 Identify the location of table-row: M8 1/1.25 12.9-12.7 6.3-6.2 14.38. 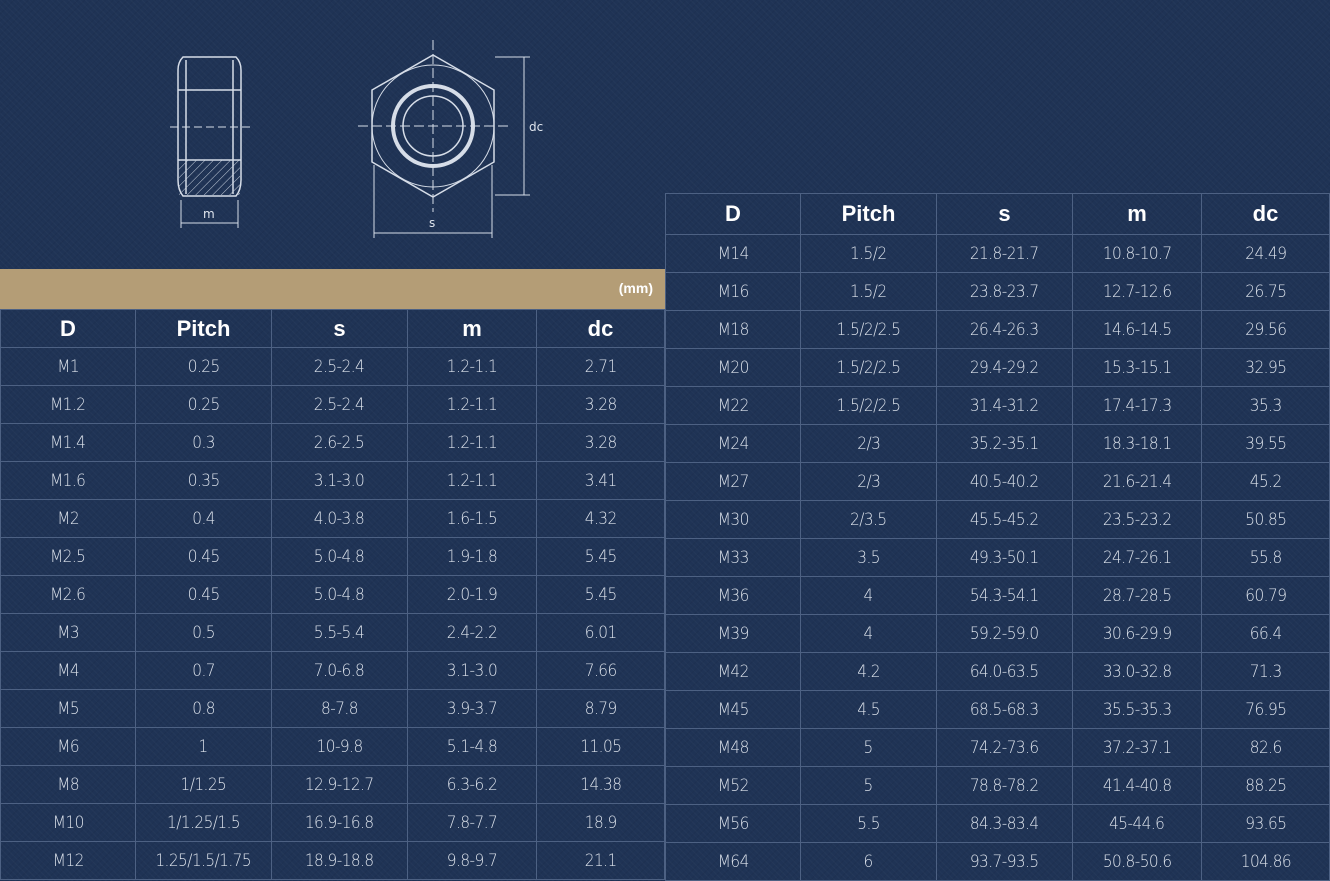
(332, 784).